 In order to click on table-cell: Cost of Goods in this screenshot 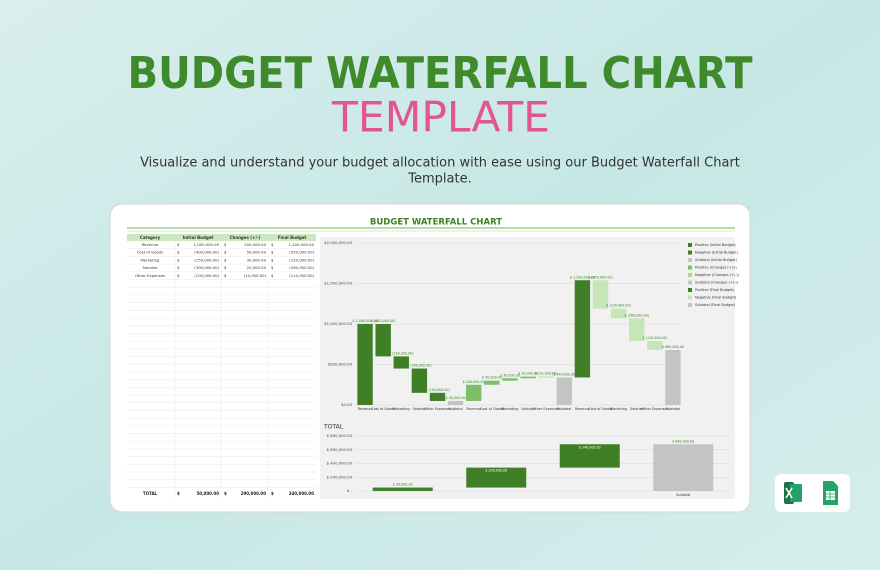, I will do `click(150, 252)`.